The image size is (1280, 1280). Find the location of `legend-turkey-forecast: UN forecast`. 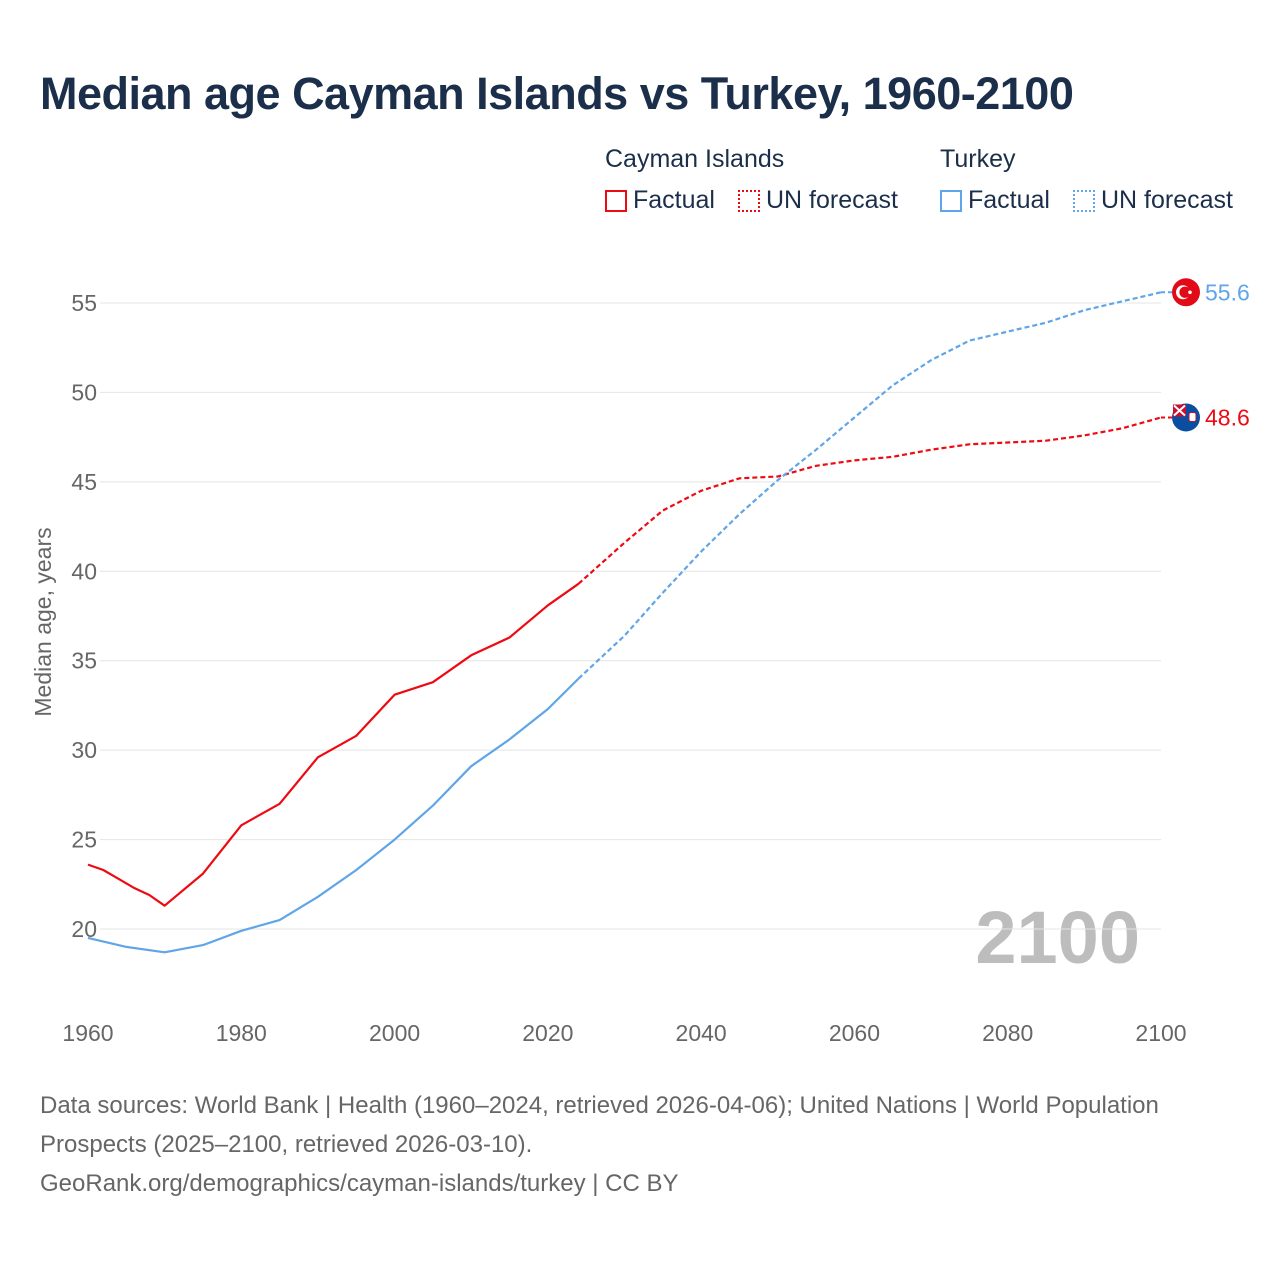

legend-turkey-forecast: UN forecast is located at coordinates (1153, 200).